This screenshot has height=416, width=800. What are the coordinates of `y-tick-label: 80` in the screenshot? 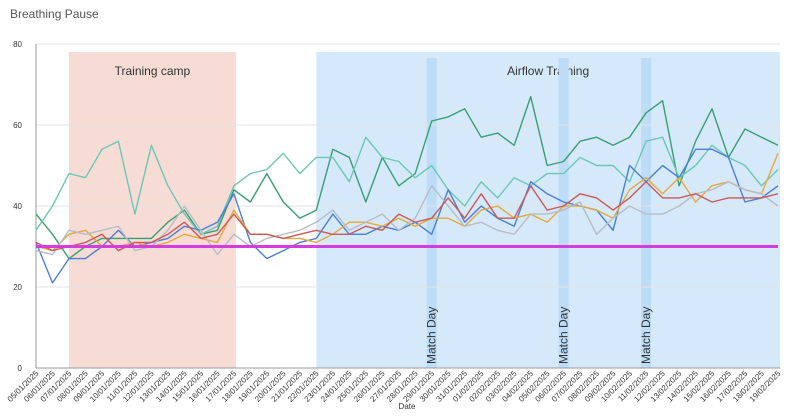 It's located at (17, 44).